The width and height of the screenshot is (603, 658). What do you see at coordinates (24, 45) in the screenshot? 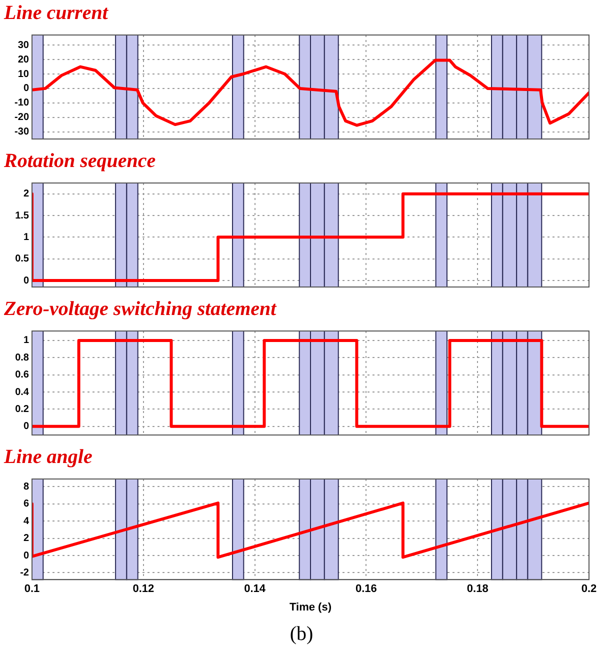
I see `y-tick-label: 30` at bounding box center [24, 45].